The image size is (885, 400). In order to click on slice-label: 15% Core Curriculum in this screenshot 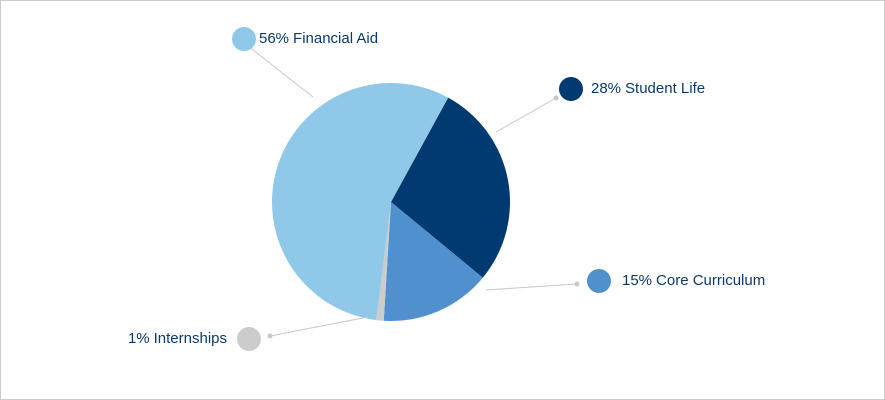, I will do `click(693, 280)`.